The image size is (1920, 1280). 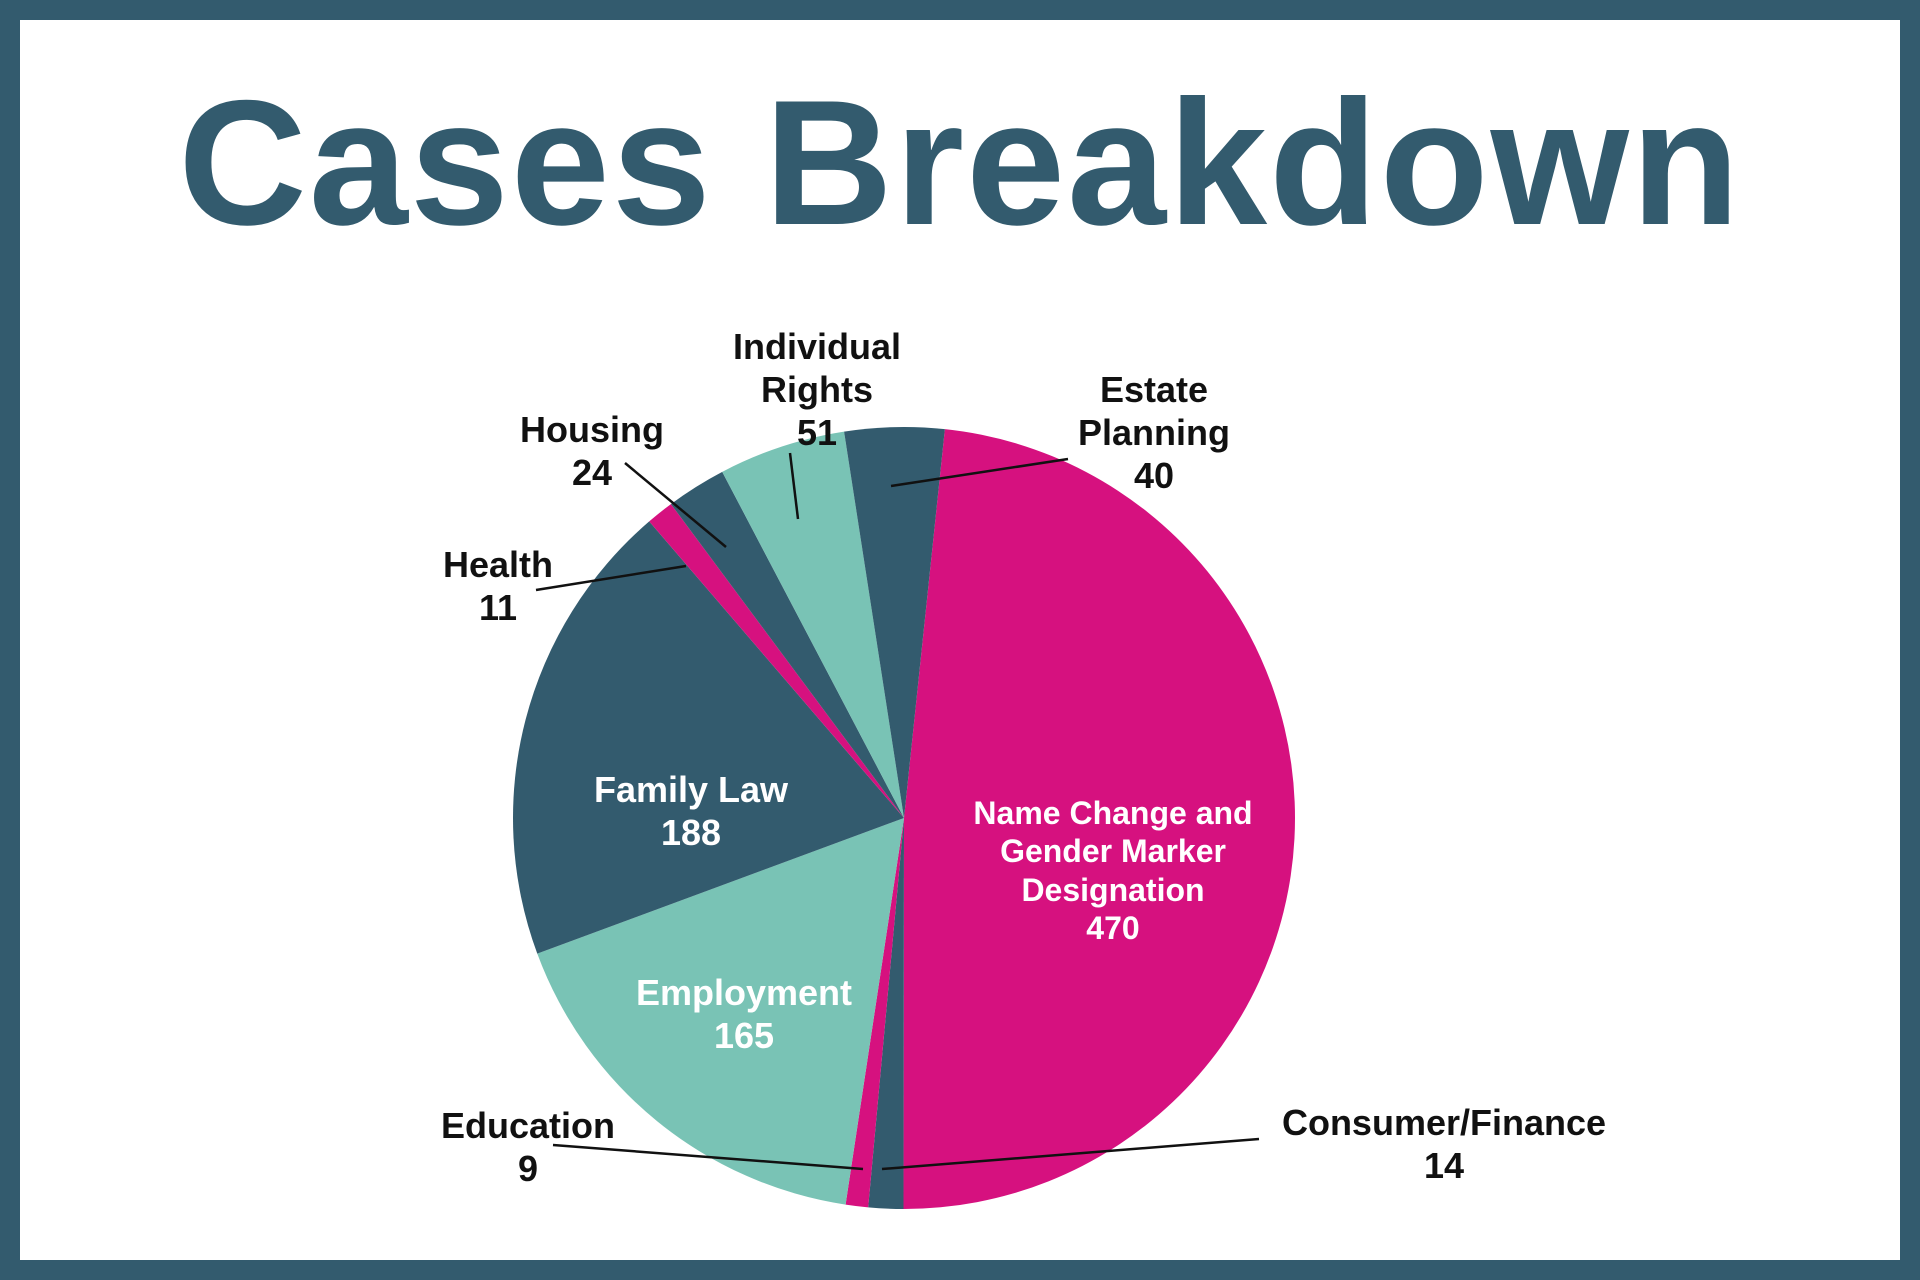 What do you see at coordinates (498, 607) in the screenshot?
I see `slice-value: 11` at bounding box center [498, 607].